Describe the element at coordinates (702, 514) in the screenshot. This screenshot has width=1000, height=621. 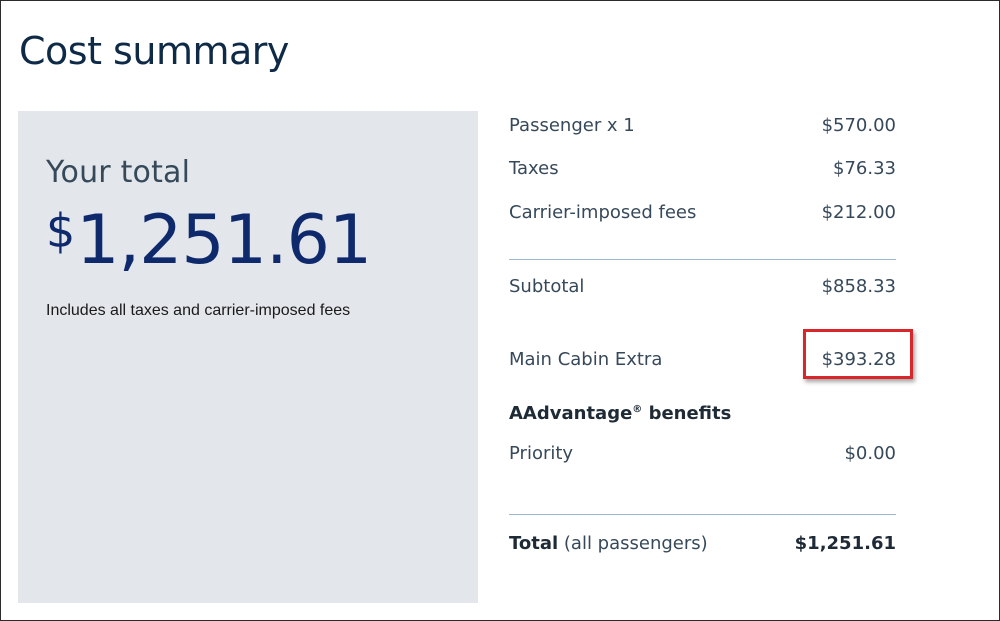
I see `total-divider` at that location.